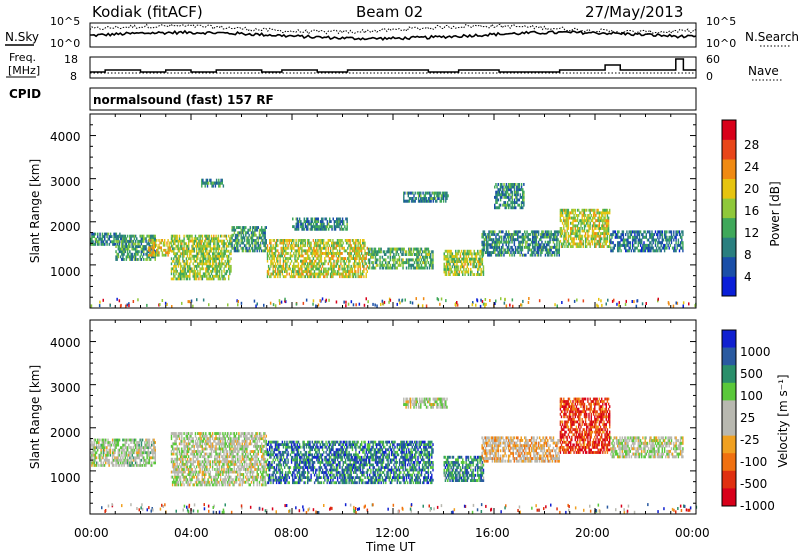 This screenshot has height=554, width=800. Describe the element at coordinates (750, 440) in the screenshot. I see `vel-cb-tick-m25: -25` at that location.